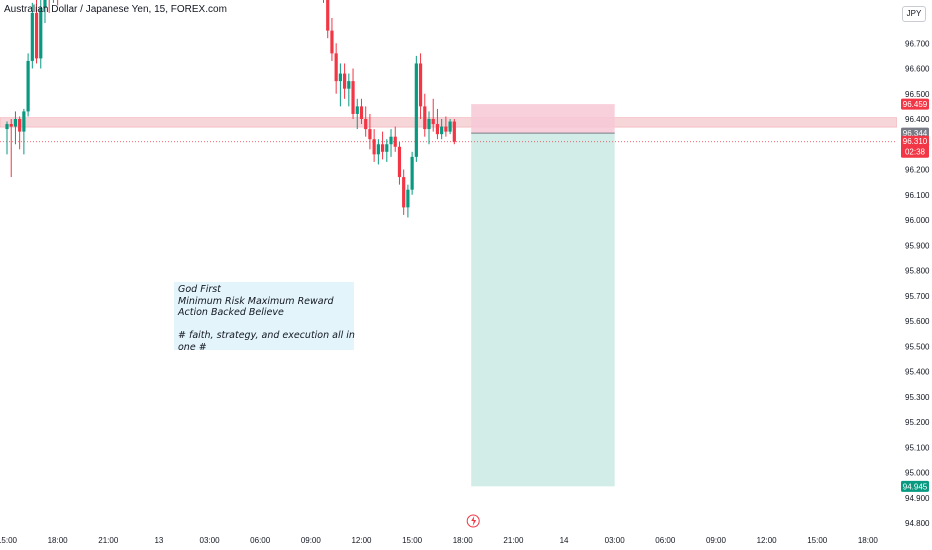 This screenshot has height=550, width=932. Describe the element at coordinates (917, 397) in the screenshot. I see `price-tick-label: 95.300` at that location.